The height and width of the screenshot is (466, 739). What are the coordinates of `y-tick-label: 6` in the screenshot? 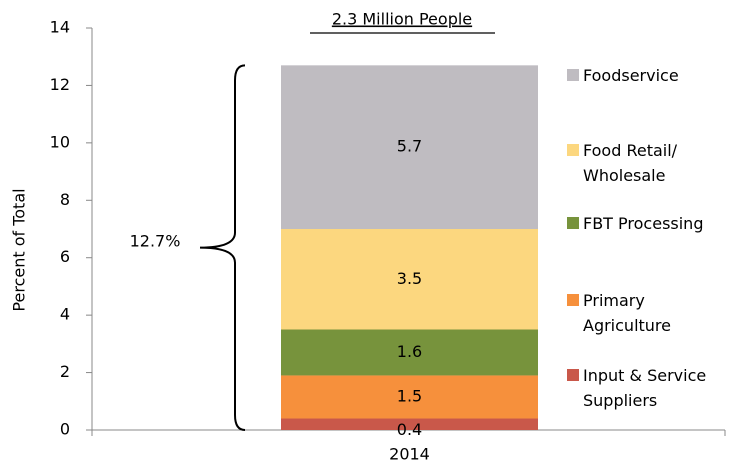 It's located at (65, 256).